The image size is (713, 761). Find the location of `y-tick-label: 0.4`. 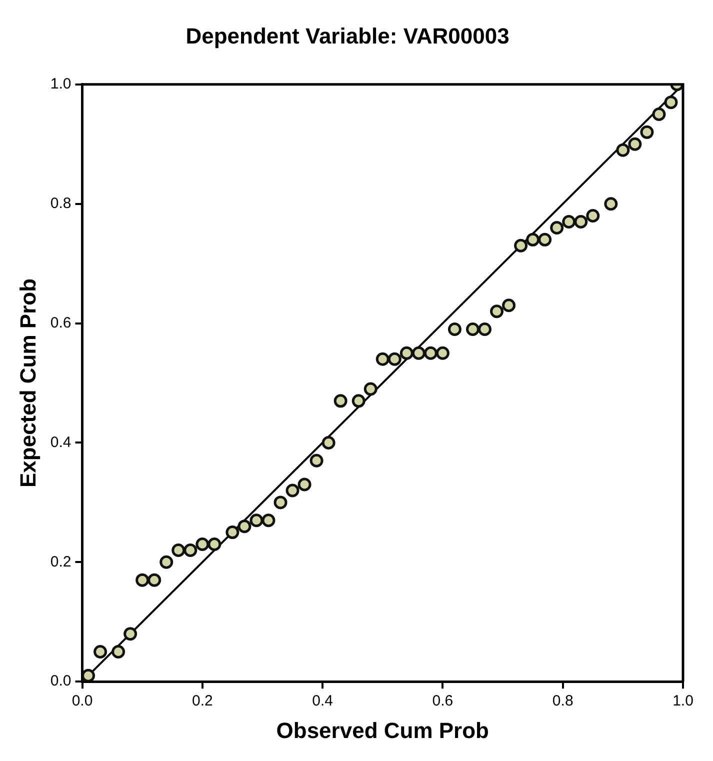

y-tick-label: 0.4 is located at coordinates (61, 442).